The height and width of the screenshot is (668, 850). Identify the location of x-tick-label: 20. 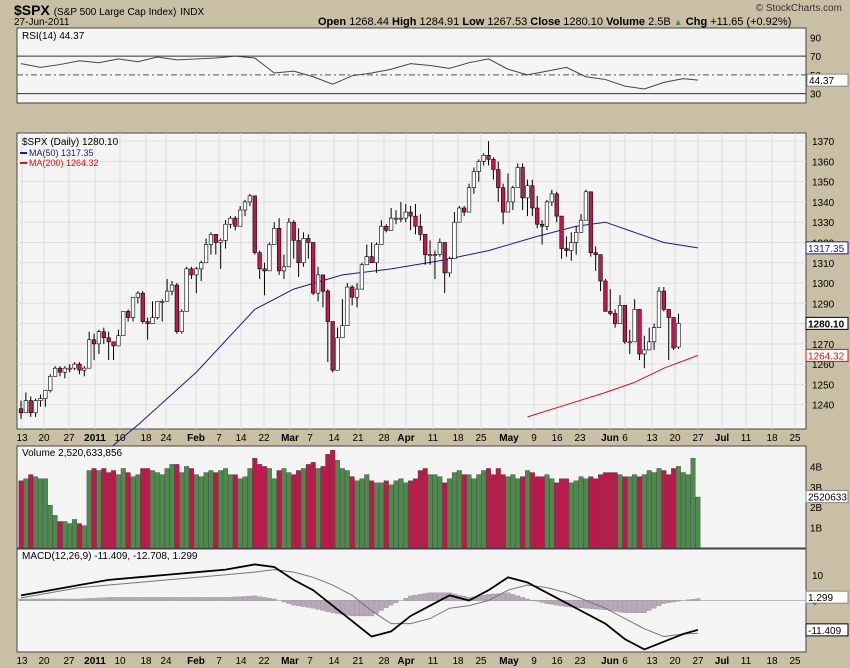
(44, 438).